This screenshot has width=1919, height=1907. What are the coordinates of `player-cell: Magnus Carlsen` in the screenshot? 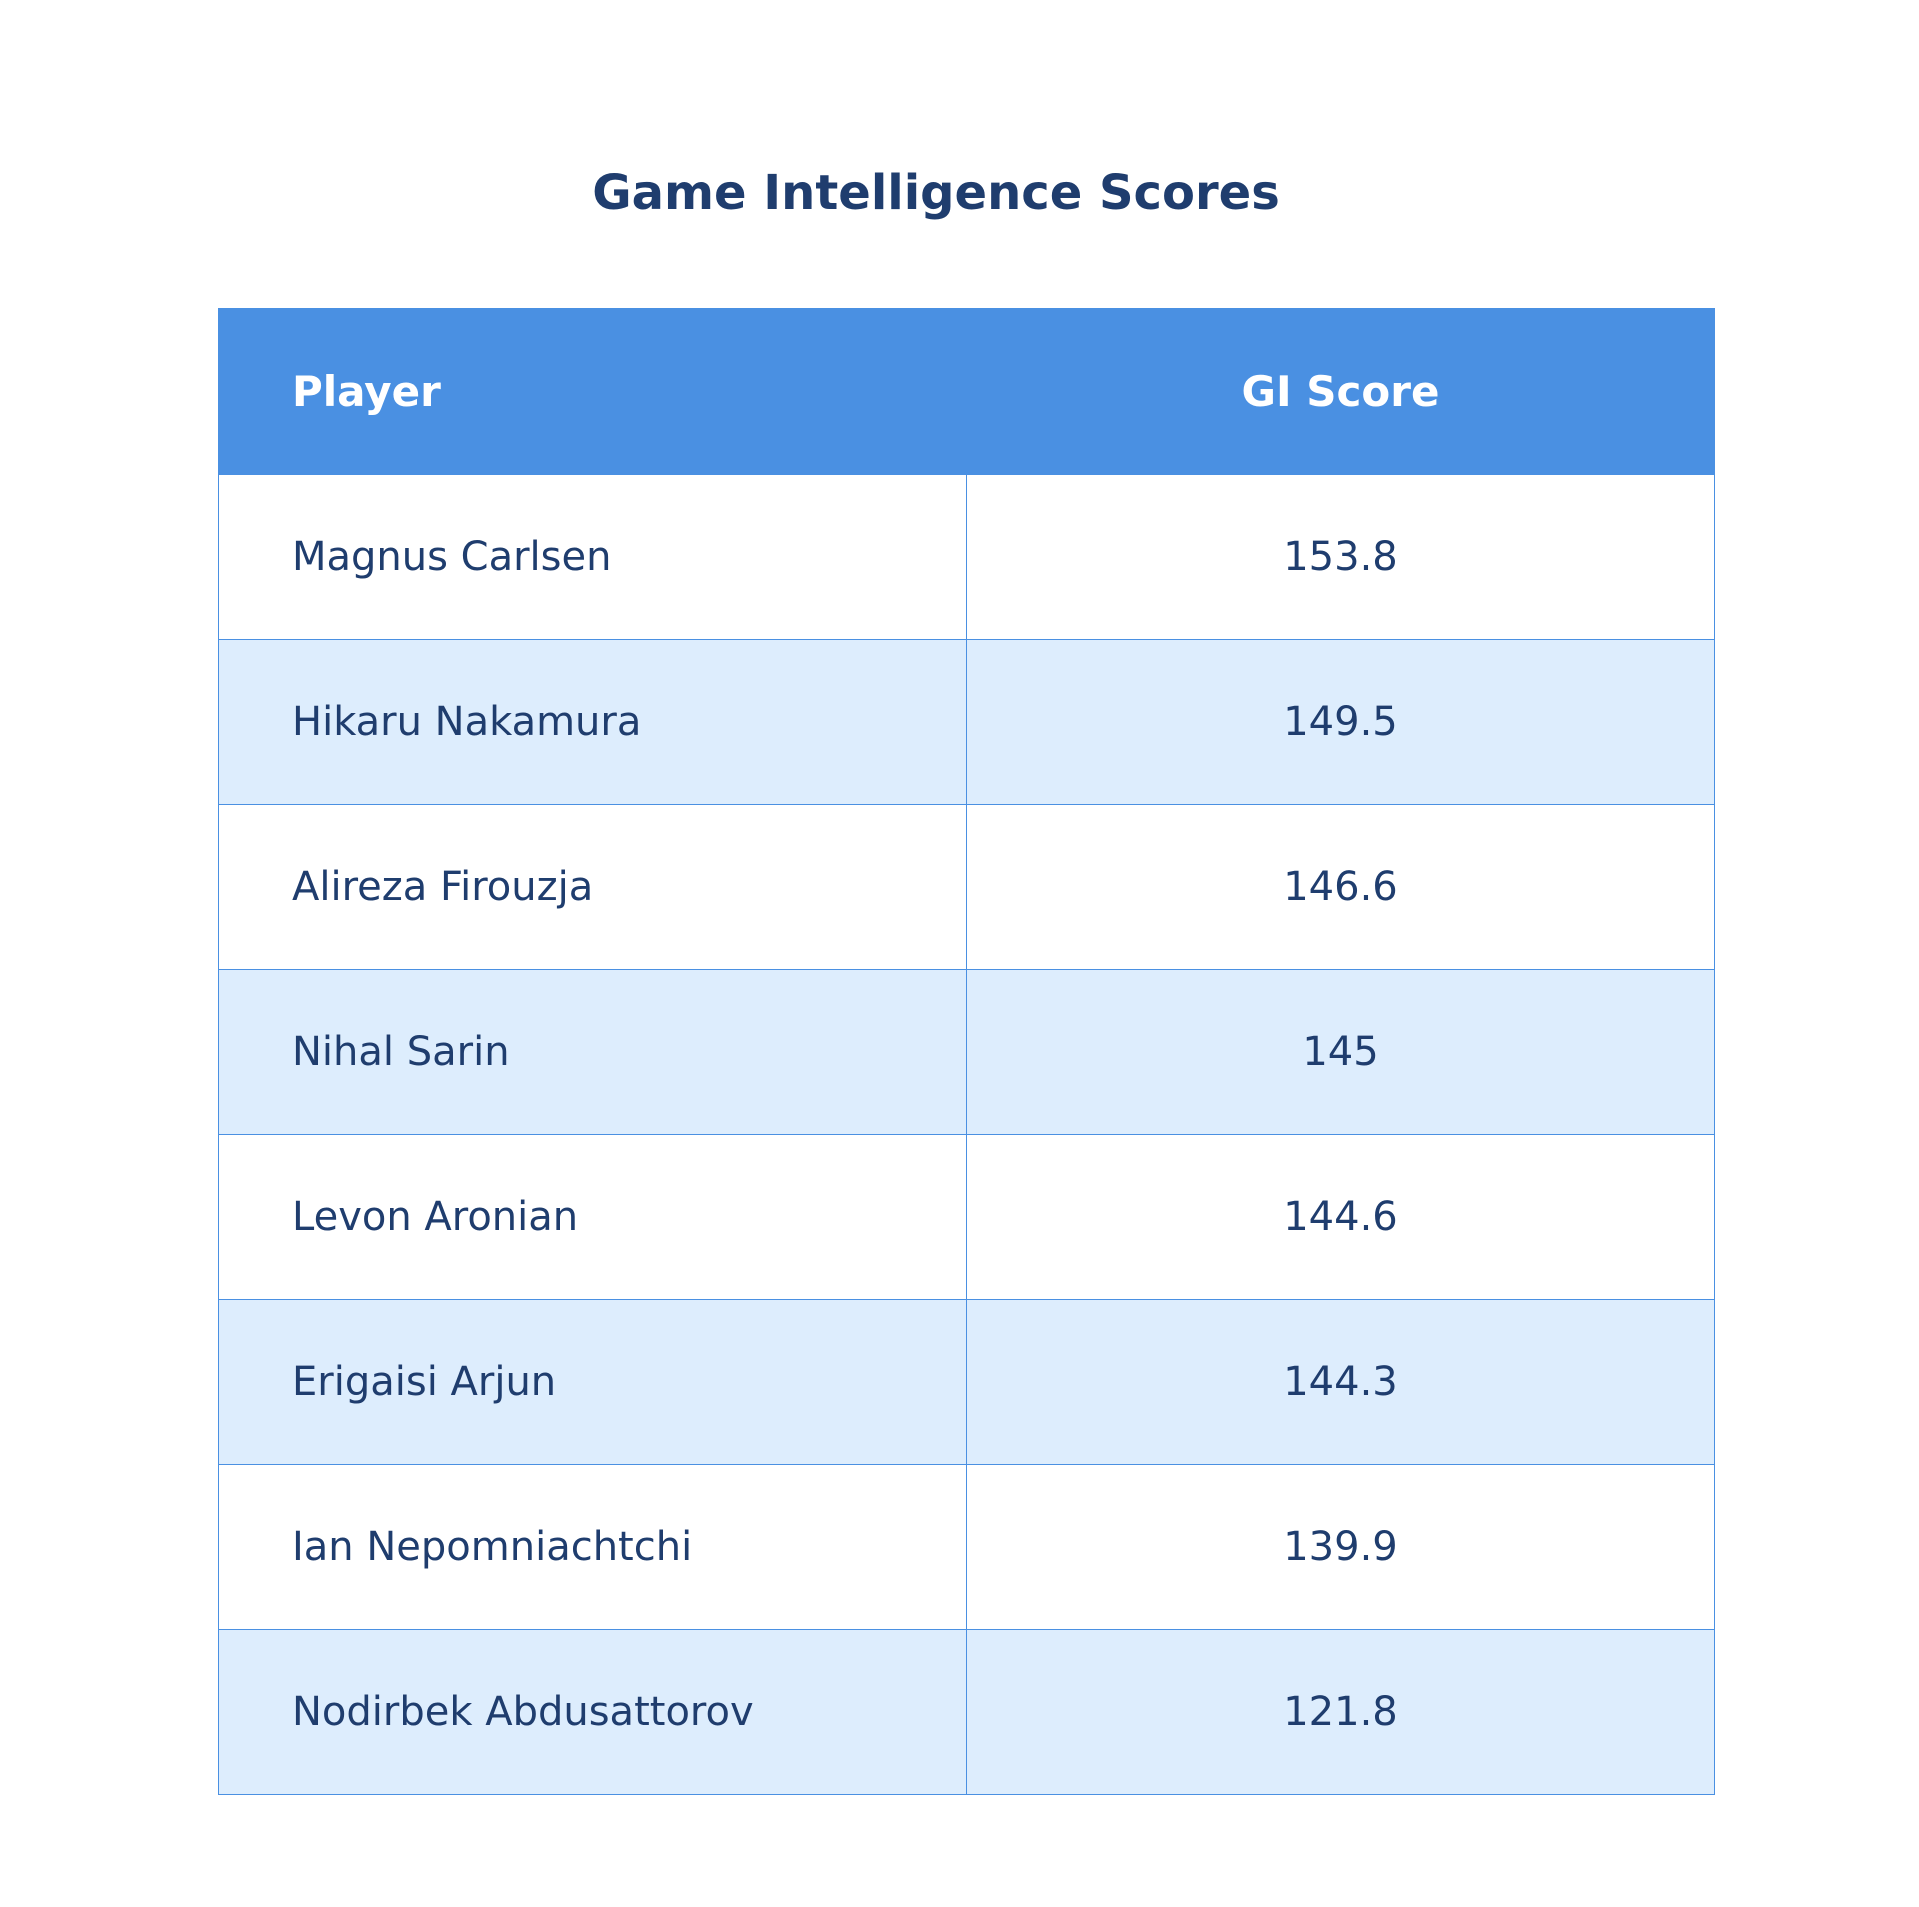 It's located at (592, 557).